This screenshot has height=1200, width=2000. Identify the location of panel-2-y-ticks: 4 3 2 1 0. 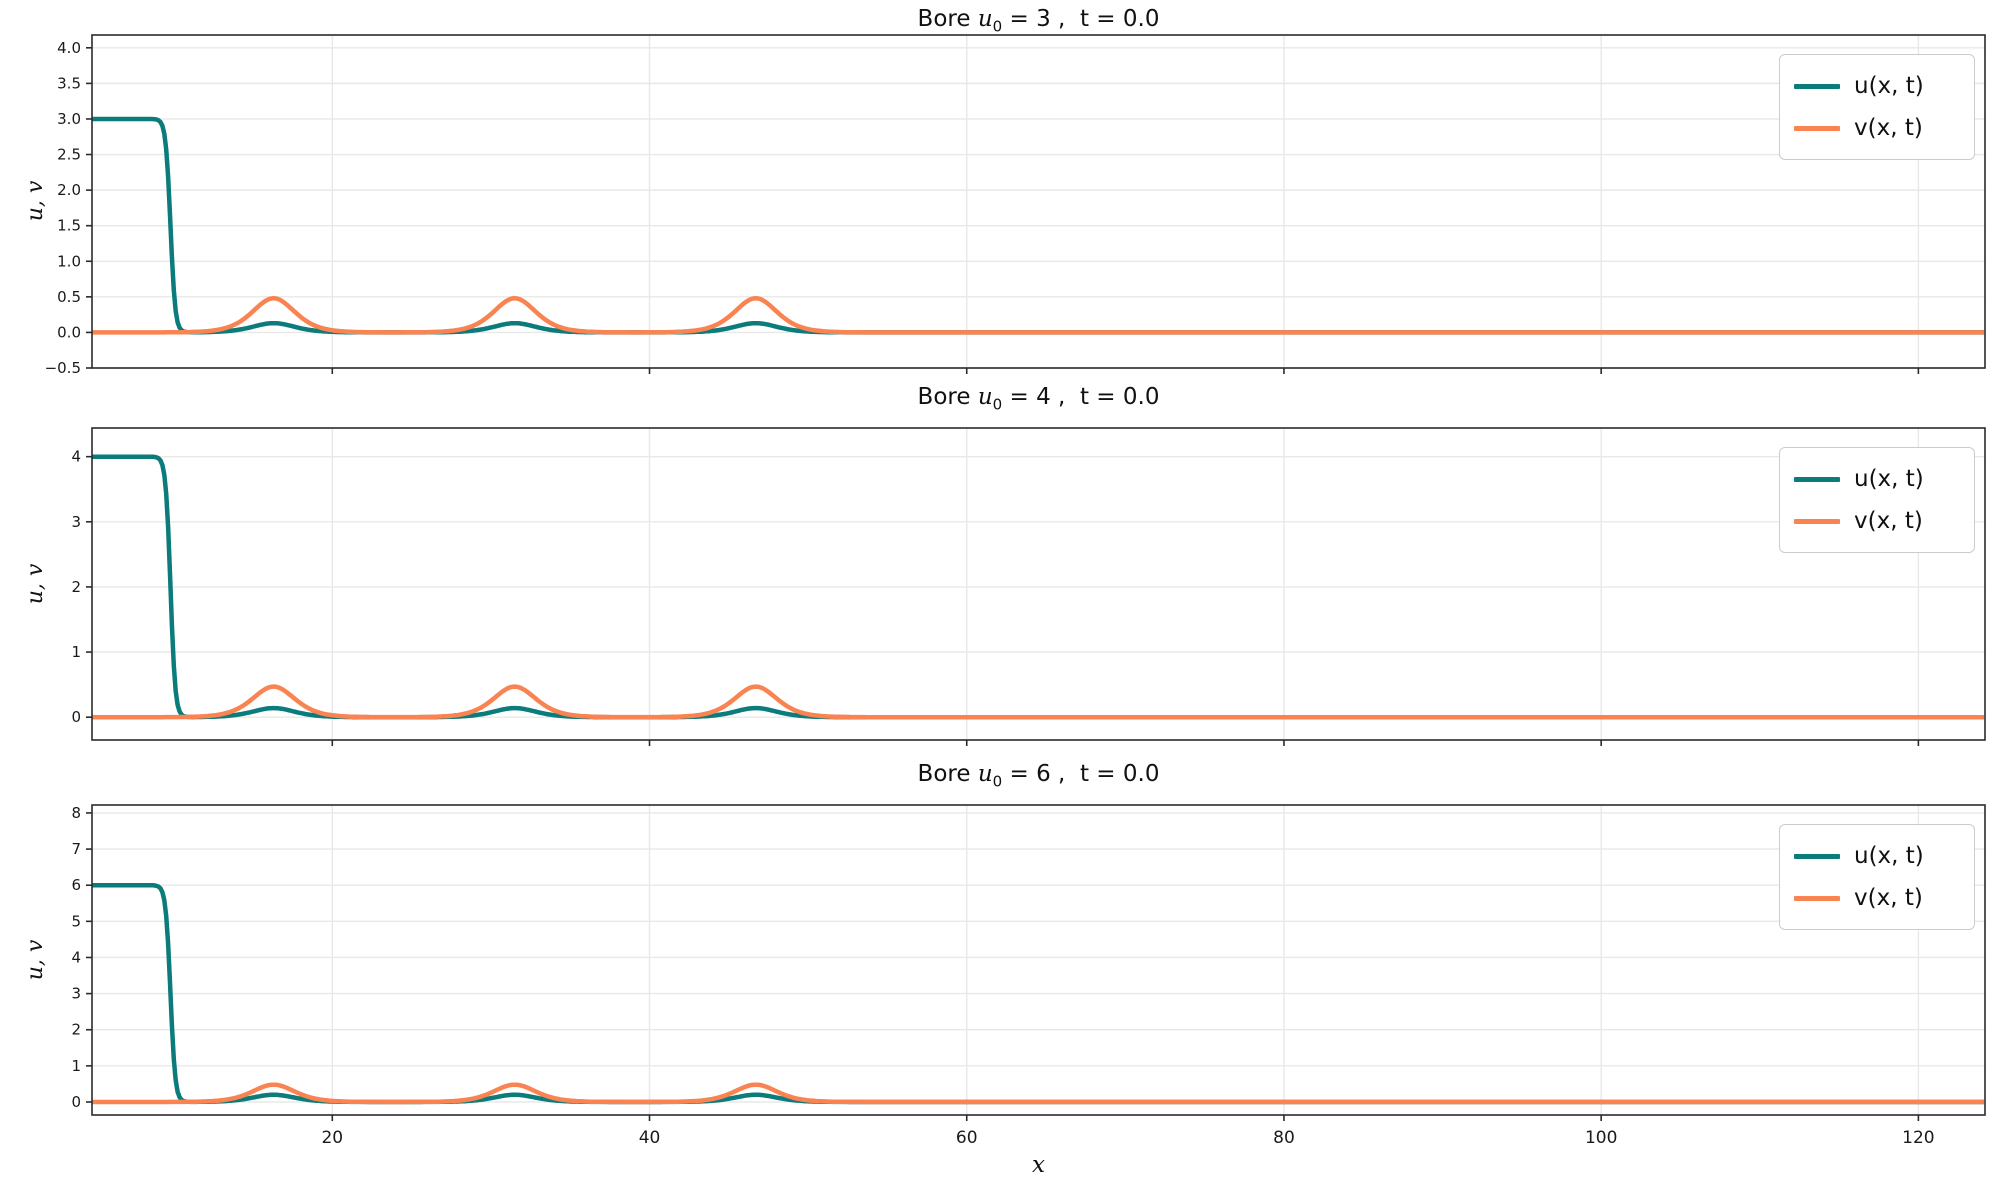
(81, 587).